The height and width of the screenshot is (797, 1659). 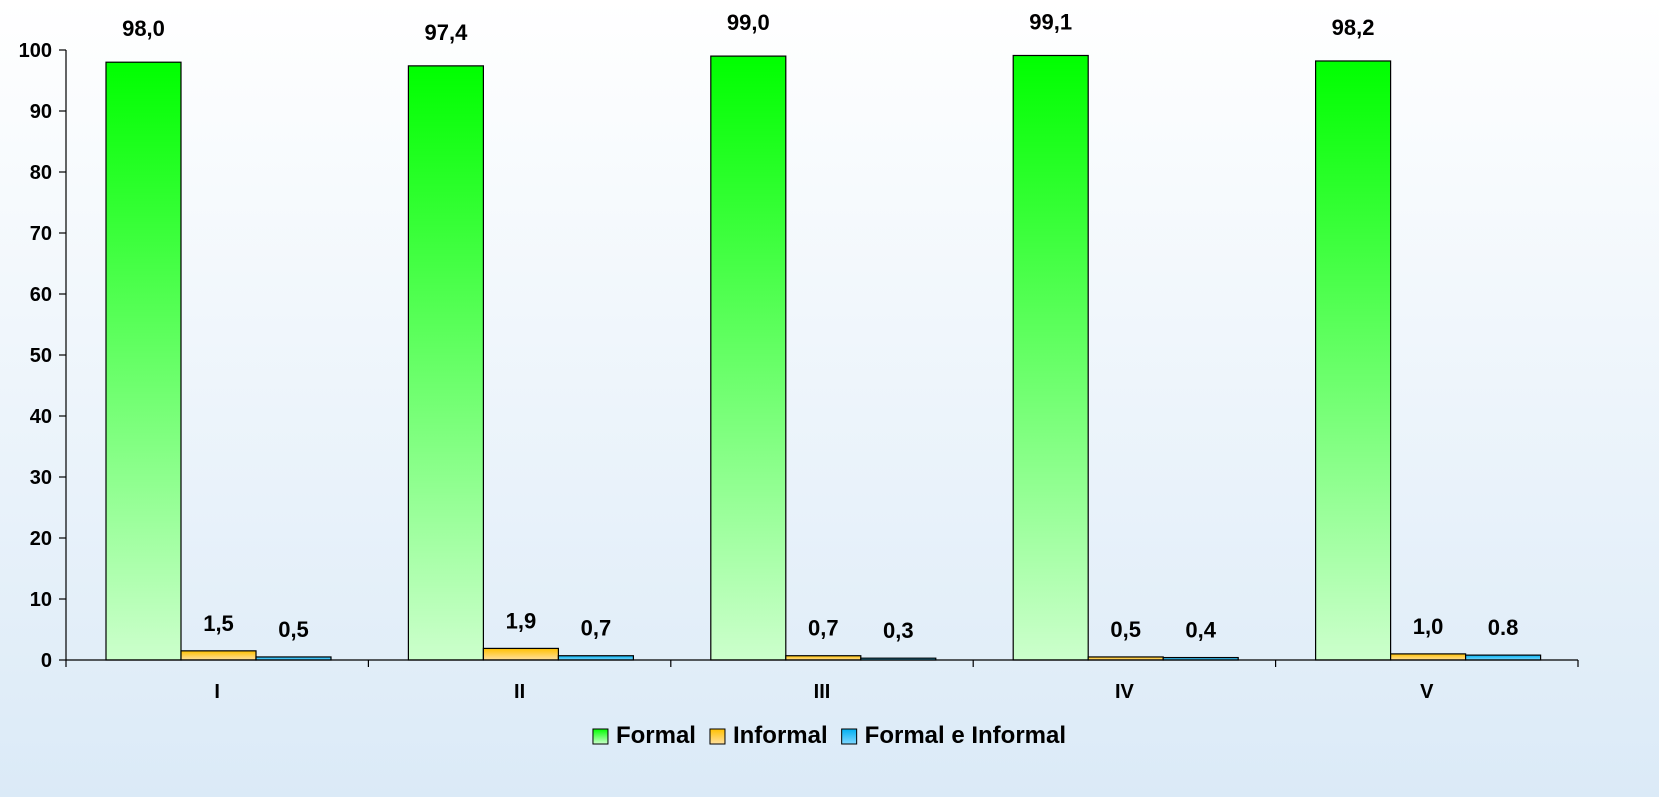 What do you see at coordinates (717, 736) in the screenshot?
I see `legend-swatch-informal` at bounding box center [717, 736].